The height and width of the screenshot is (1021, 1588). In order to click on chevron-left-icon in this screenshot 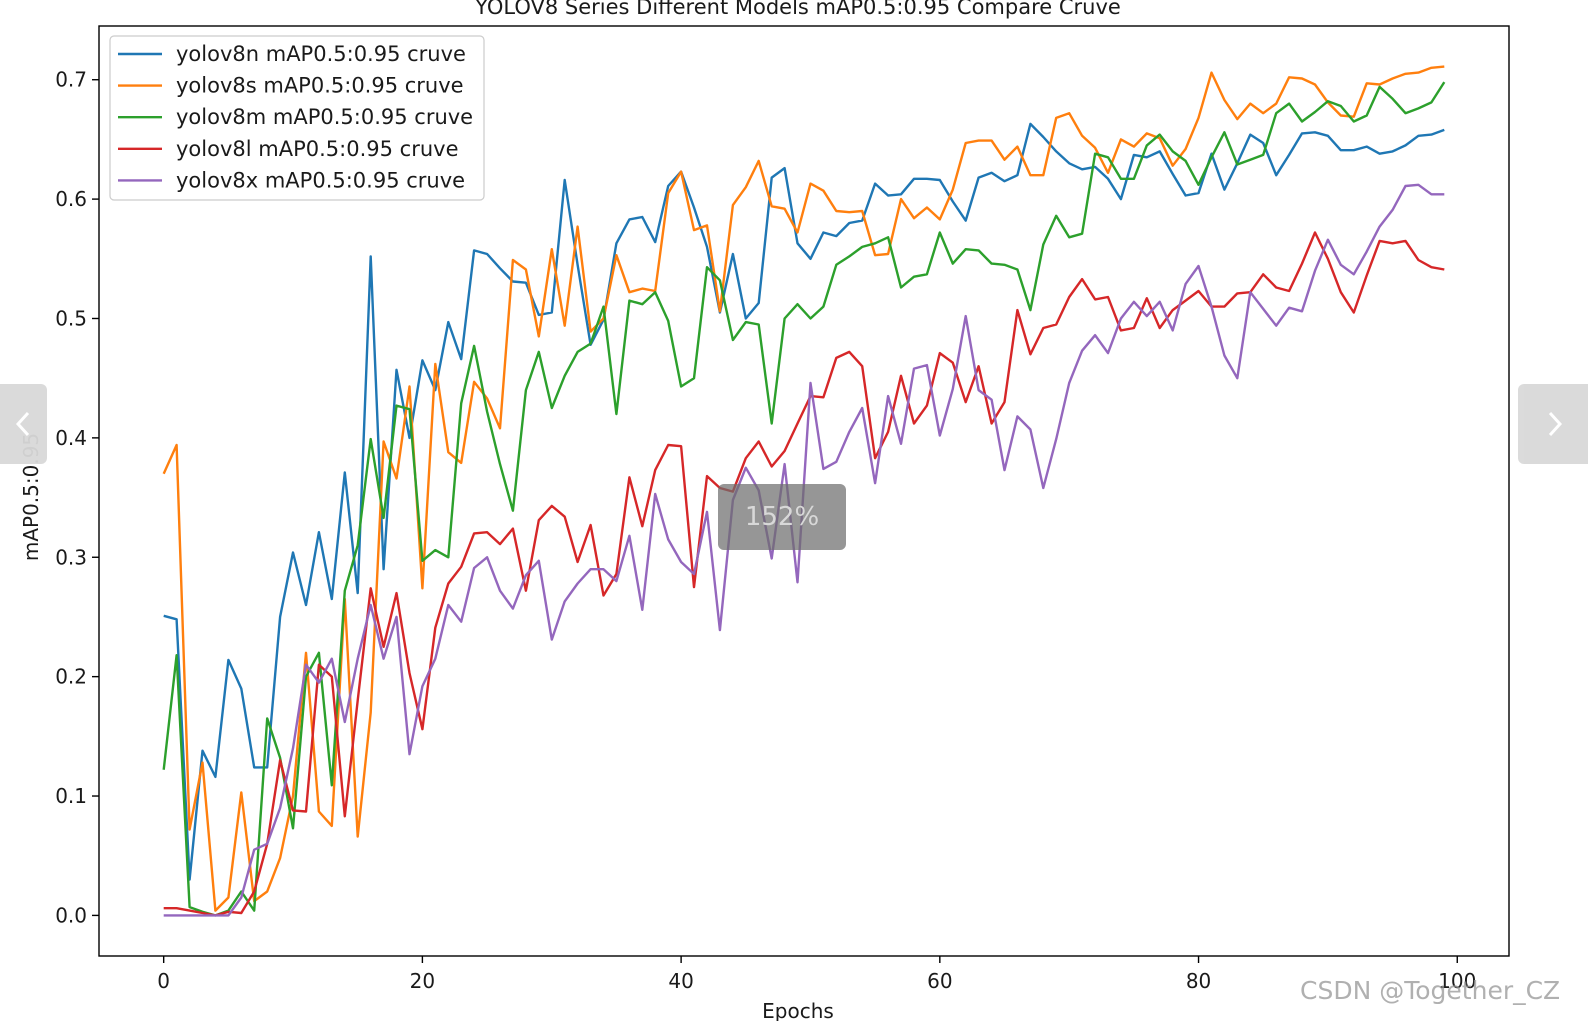, I will do `click(22, 424)`.